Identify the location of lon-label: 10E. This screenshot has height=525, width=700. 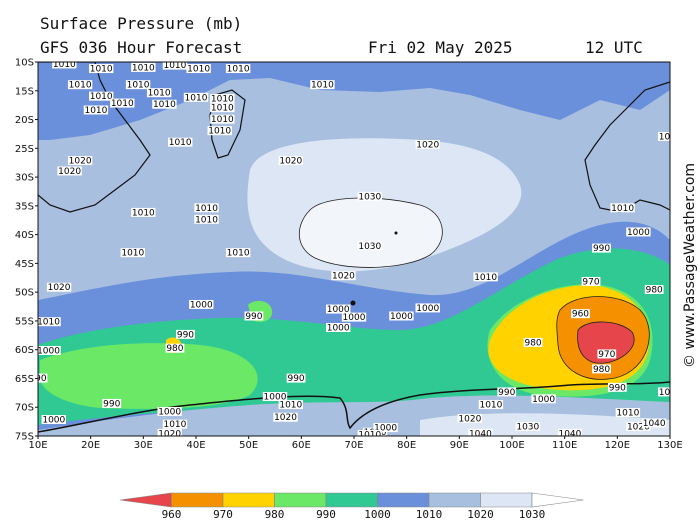
(37, 445).